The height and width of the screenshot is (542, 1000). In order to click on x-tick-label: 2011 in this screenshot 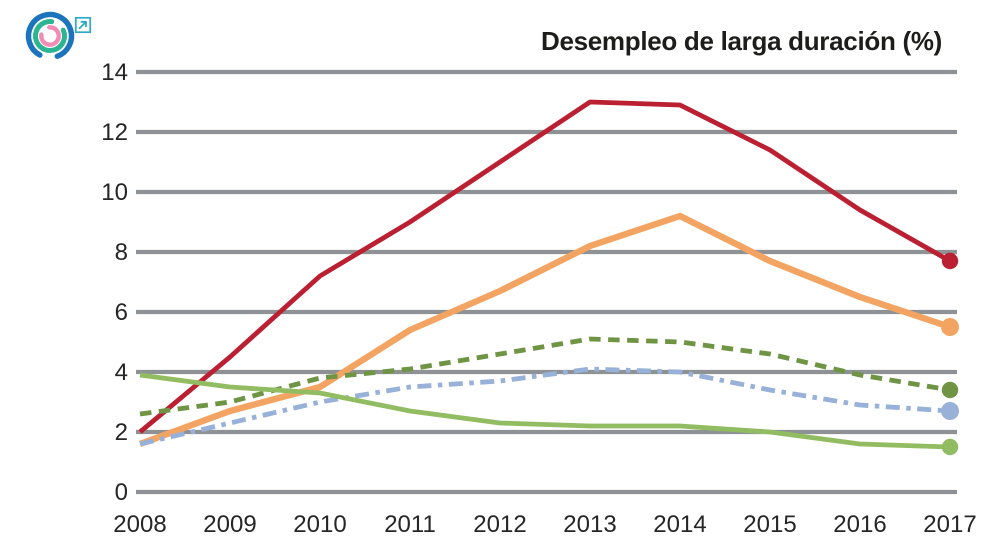, I will do `click(410, 524)`.